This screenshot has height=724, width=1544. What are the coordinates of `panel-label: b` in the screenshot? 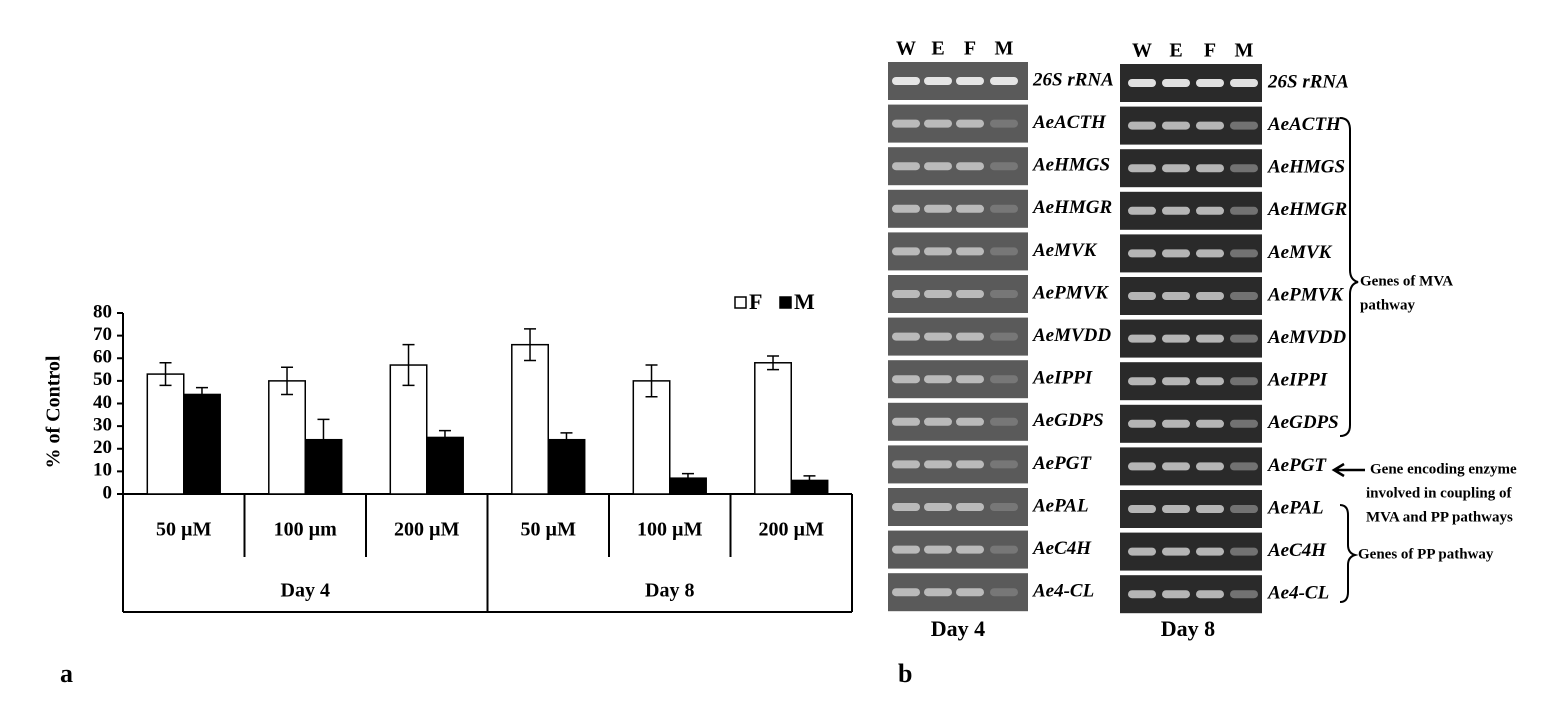 It's located at (905, 673).